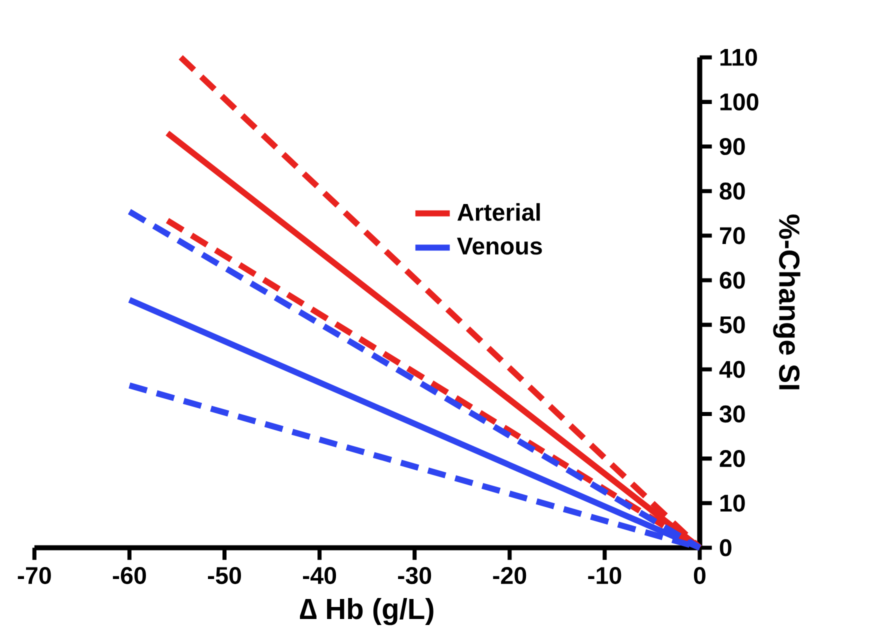 The image size is (889, 640). Describe the element at coordinates (732, 369) in the screenshot. I see `y-tick-label: 40` at that location.